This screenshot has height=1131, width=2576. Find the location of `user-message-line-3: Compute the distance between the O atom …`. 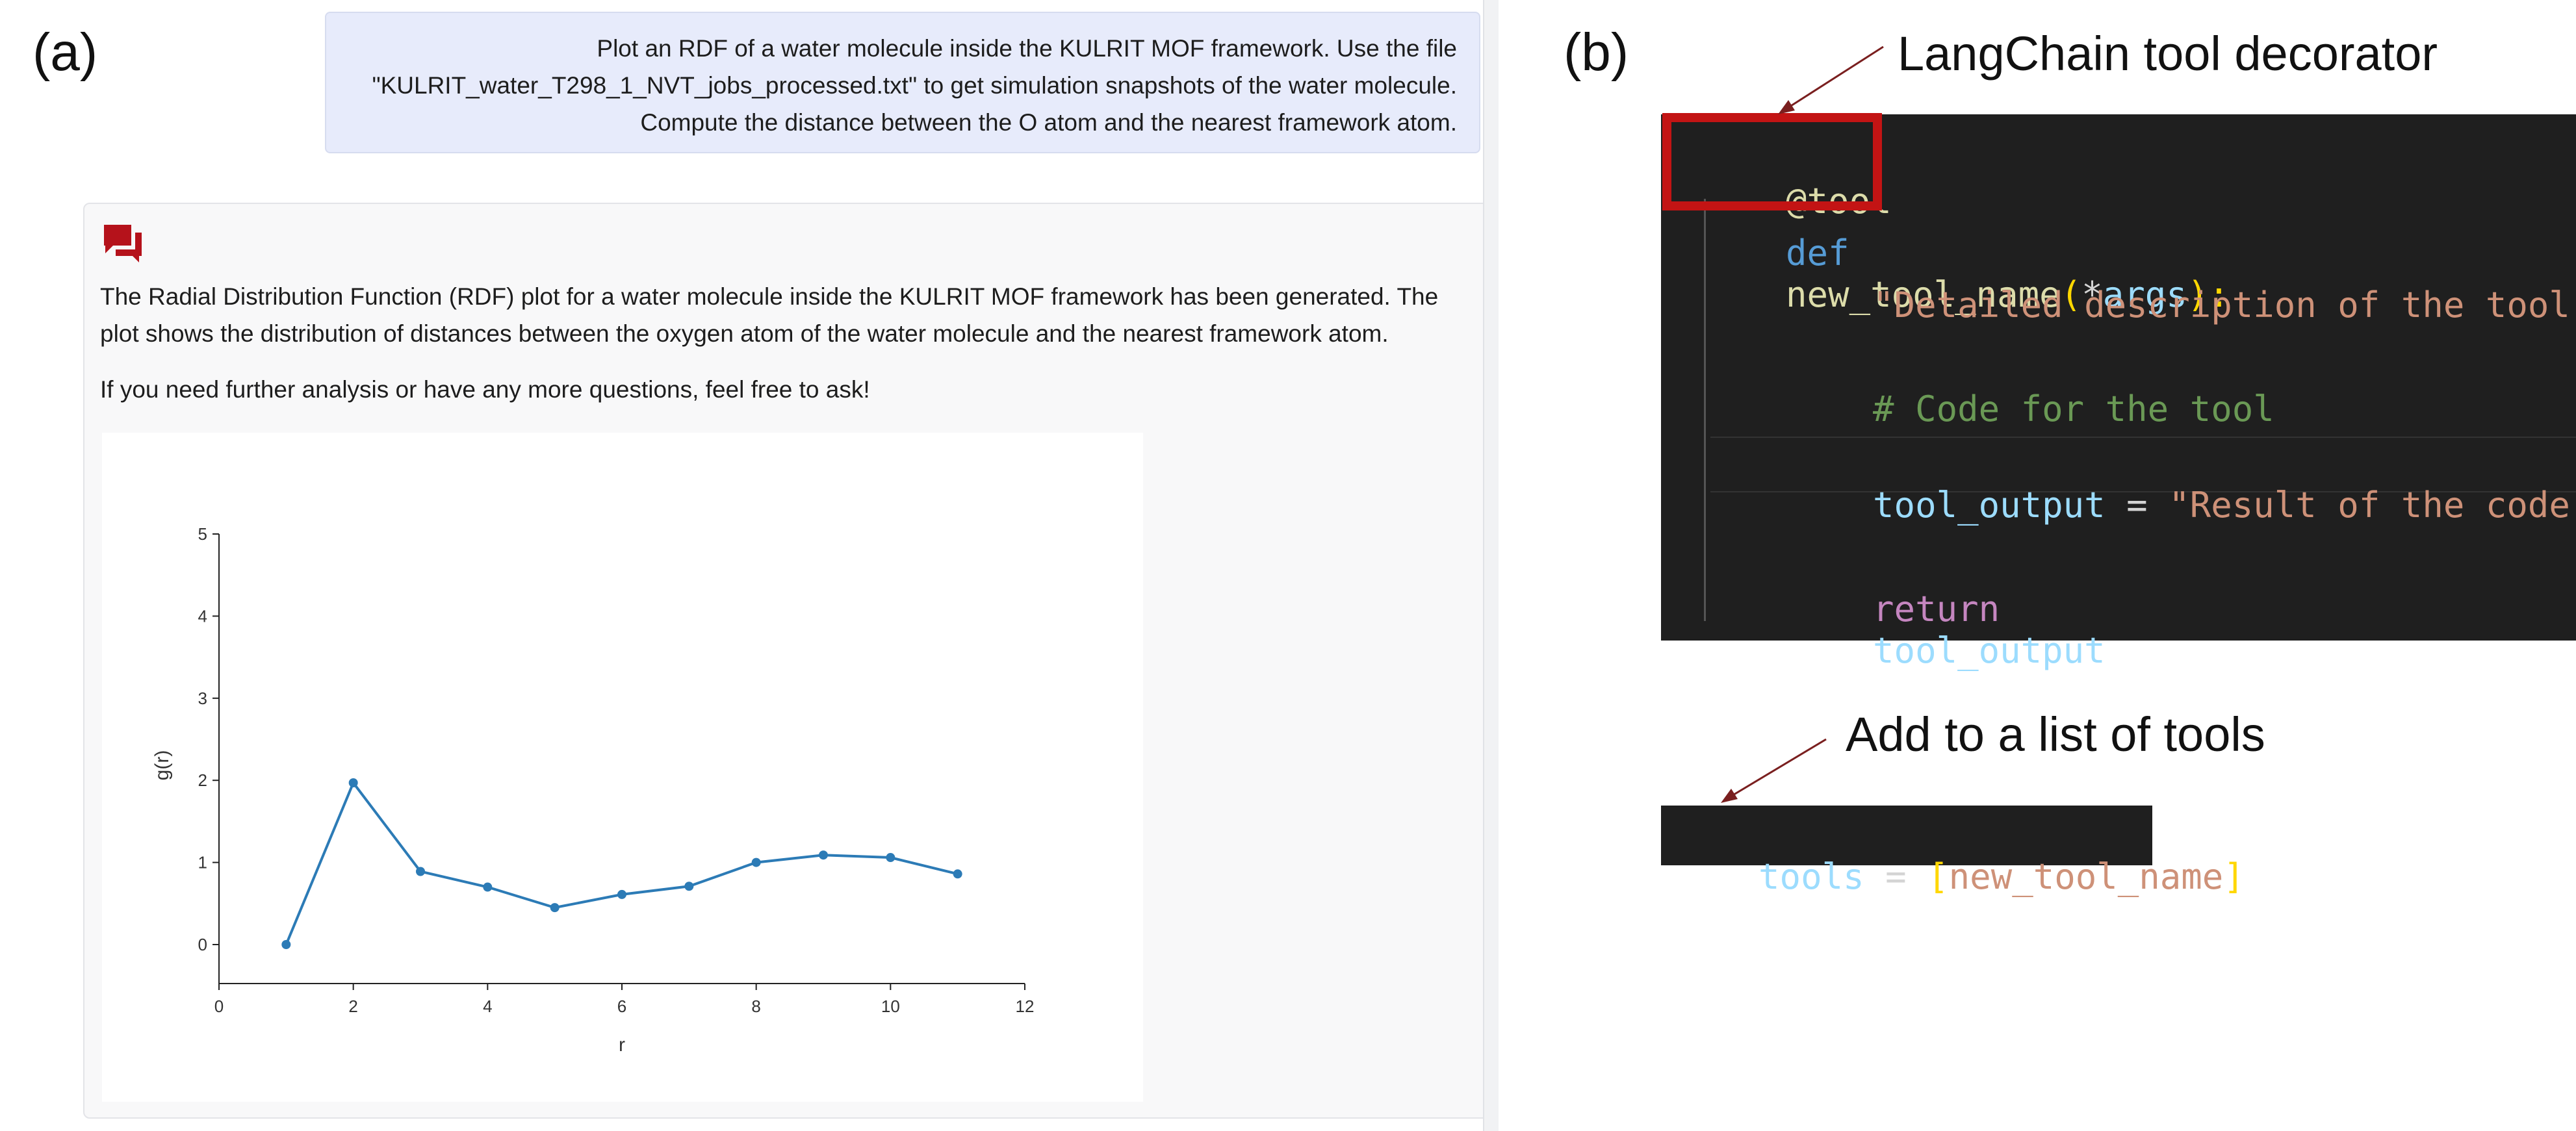

user-message-line-3: Compute the distance between the O atom … is located at coordinates (1048, 122).